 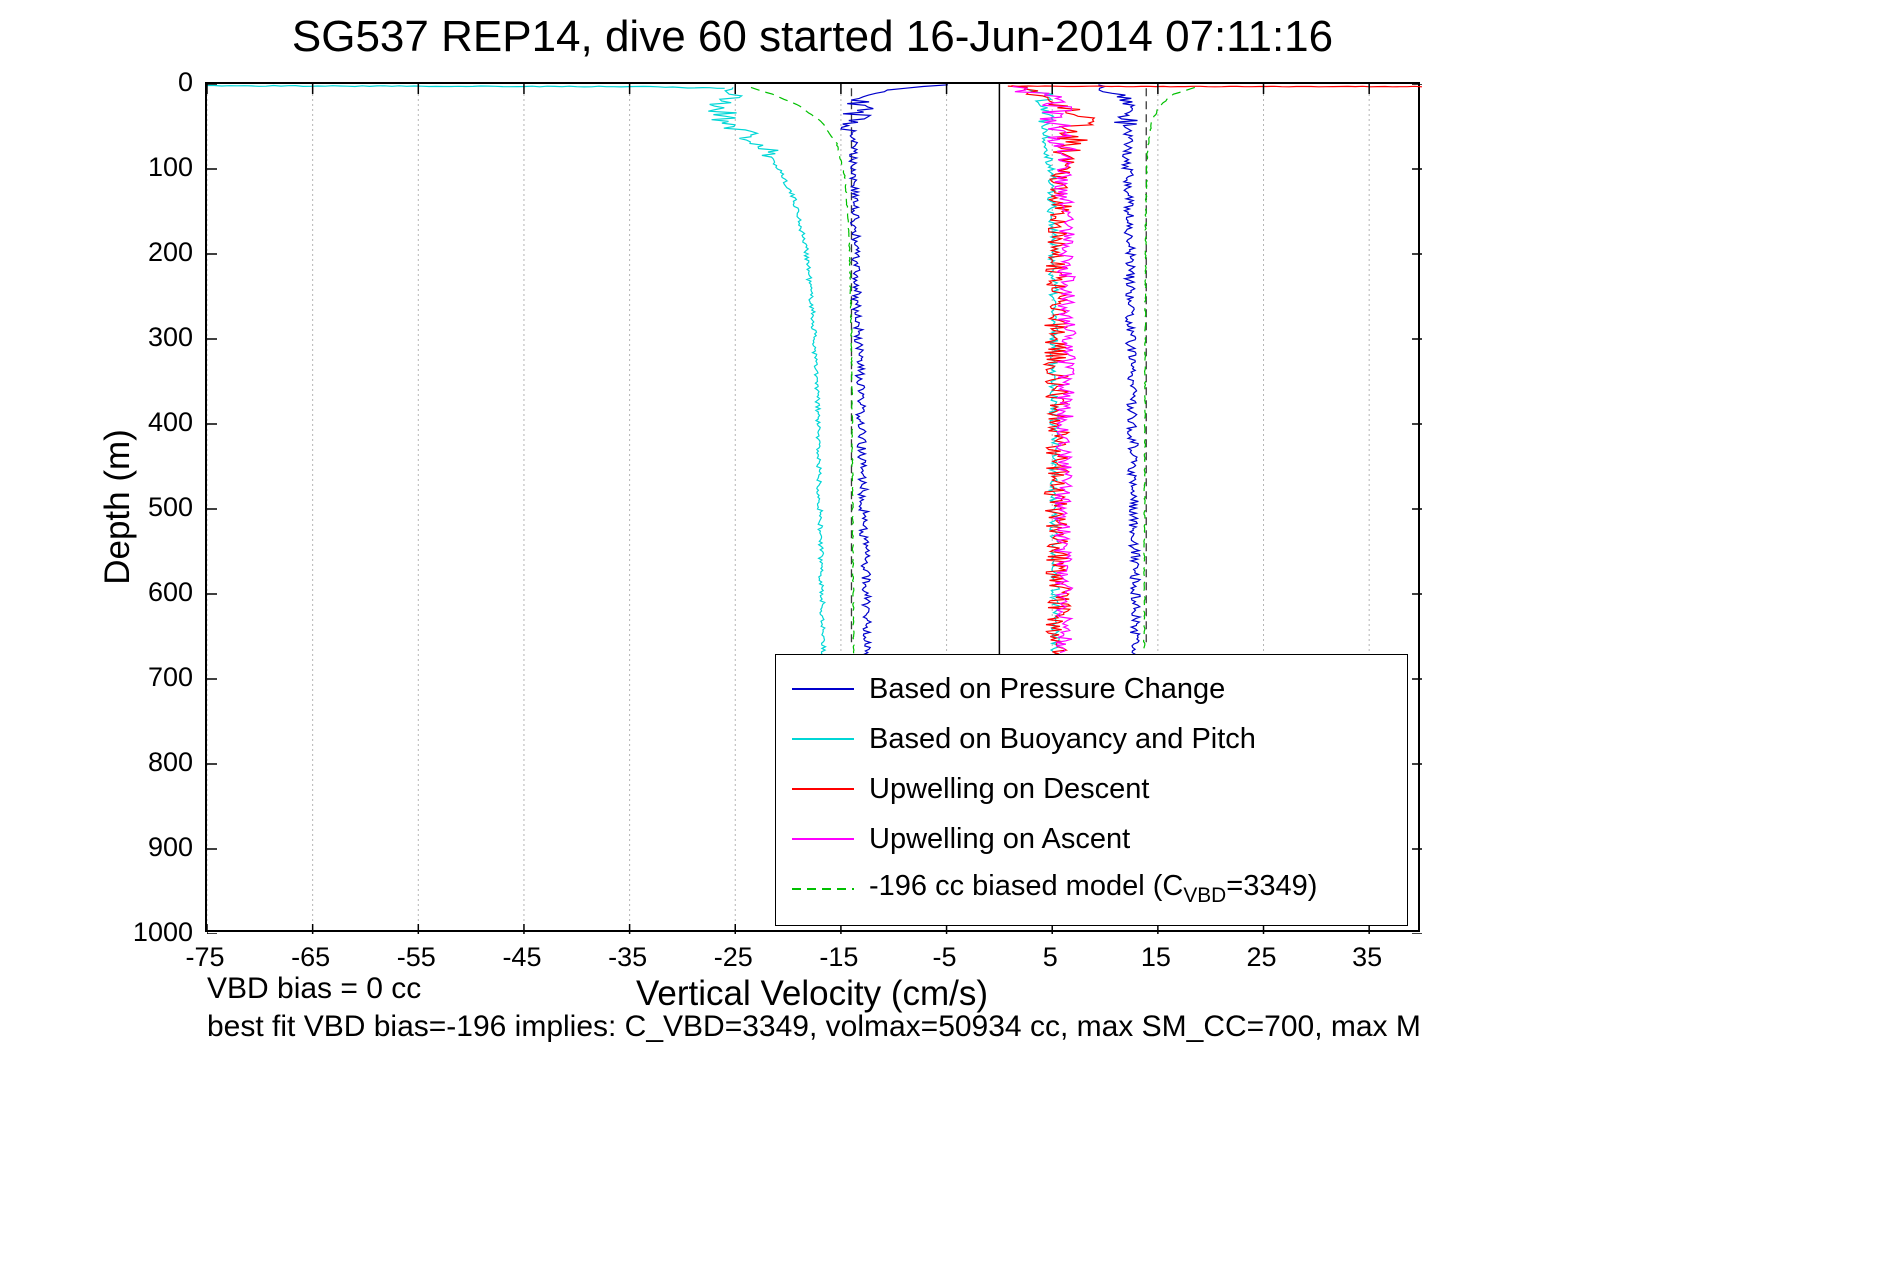 I want to click on legend-item: Based on Buoyancy and Pitch, so click(x=1099, y=739).